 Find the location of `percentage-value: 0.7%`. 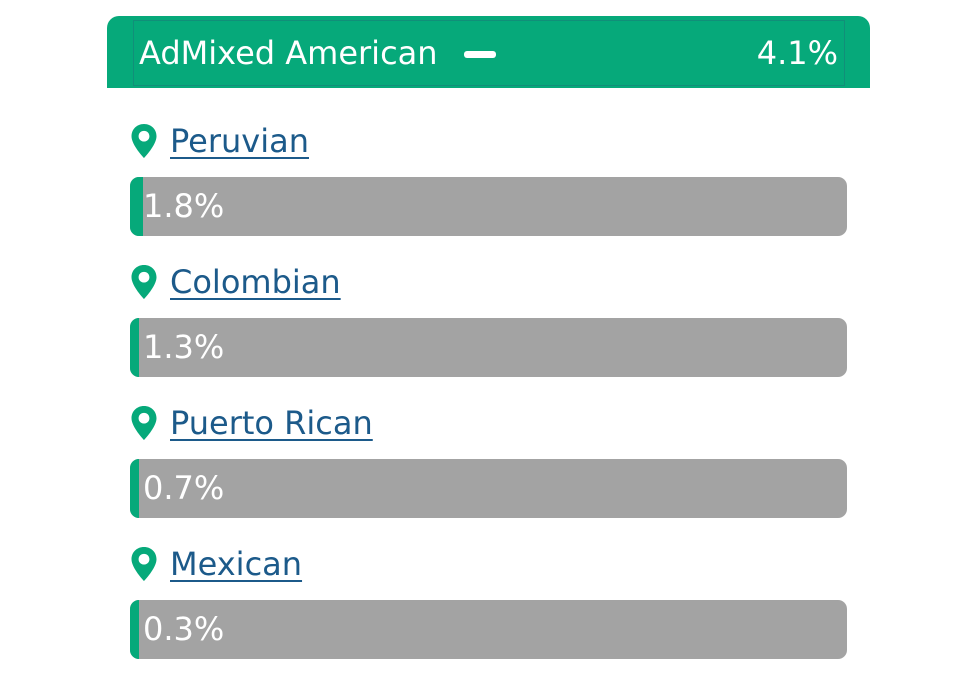

percentage-value: 0.7% is located at coordinates (184, 488).